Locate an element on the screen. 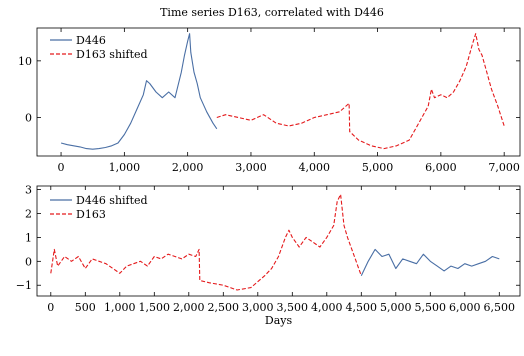  x-tick-label-1-0: 0 is located at coordinates (61, 167).